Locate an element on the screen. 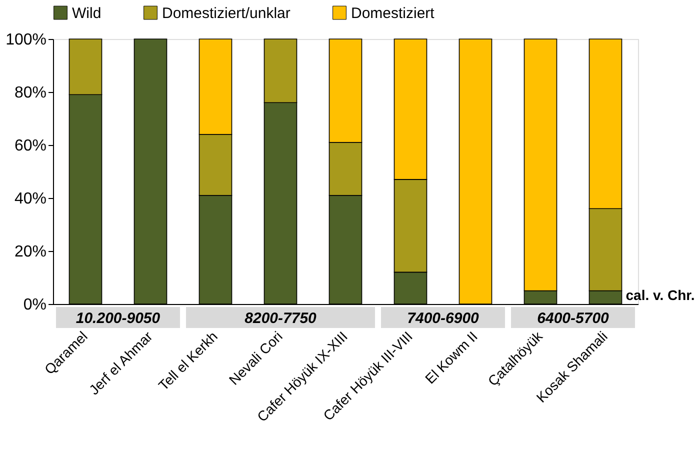 This screenshot has width=700, height=463. text: 8200-7750 is located at coordinates (281, 318).